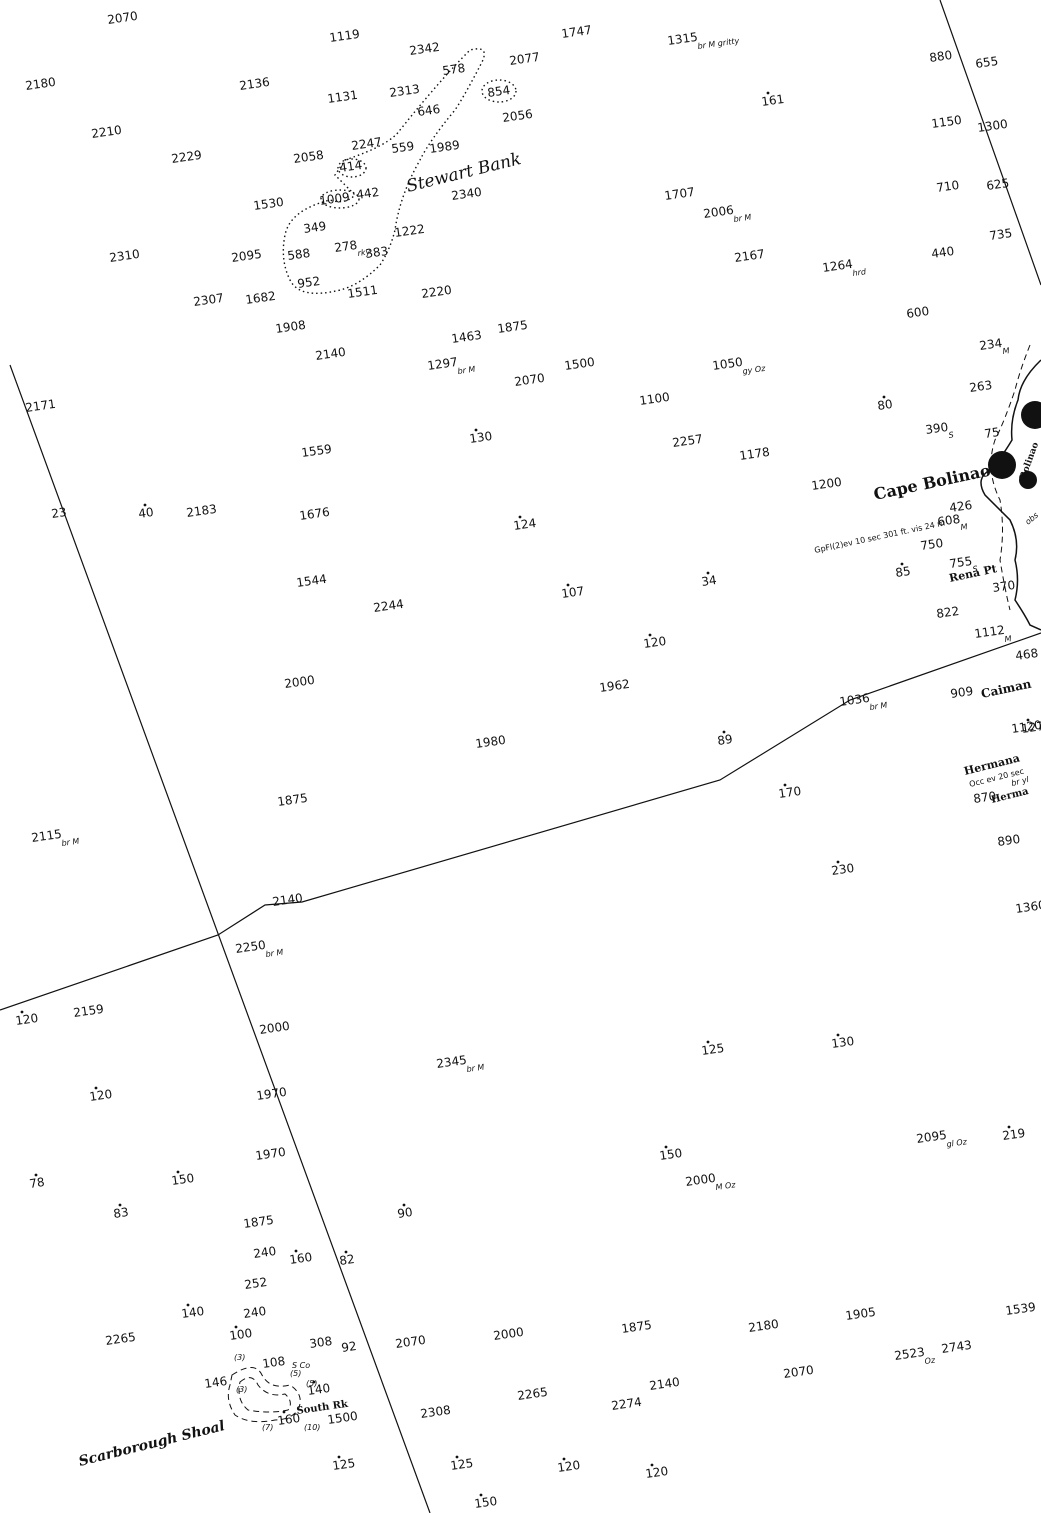 The height and width of the screenshot is (1513, 1041). Describe the element at coordinates (366, 144) in the screenshot. I see `sounding-value: 2247` at that location.